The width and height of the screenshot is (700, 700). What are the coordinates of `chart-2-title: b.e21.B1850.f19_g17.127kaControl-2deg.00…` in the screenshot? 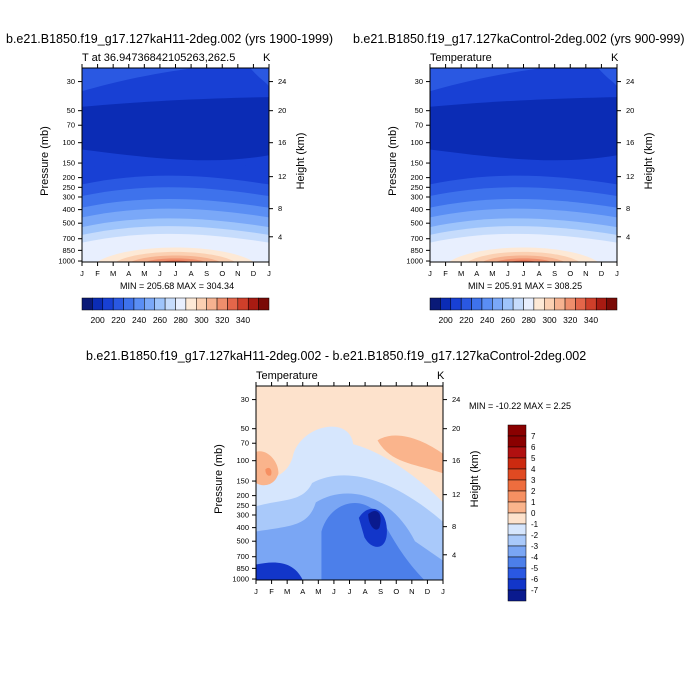 It's located at (519, 39).